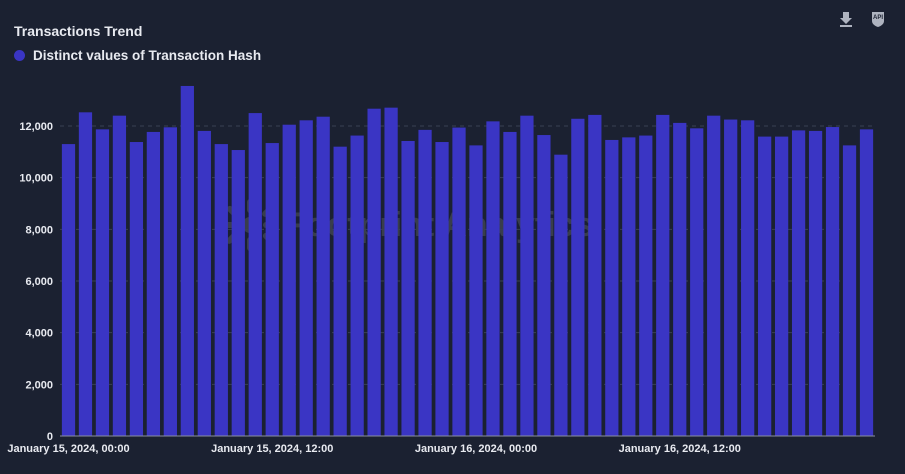 The image size is (905, 474). What do you see at coordinates (272, 449) in the screenshot?
I see `x-tick-label: January 15, 2024, 12:00` at bounding box center [272, 449].